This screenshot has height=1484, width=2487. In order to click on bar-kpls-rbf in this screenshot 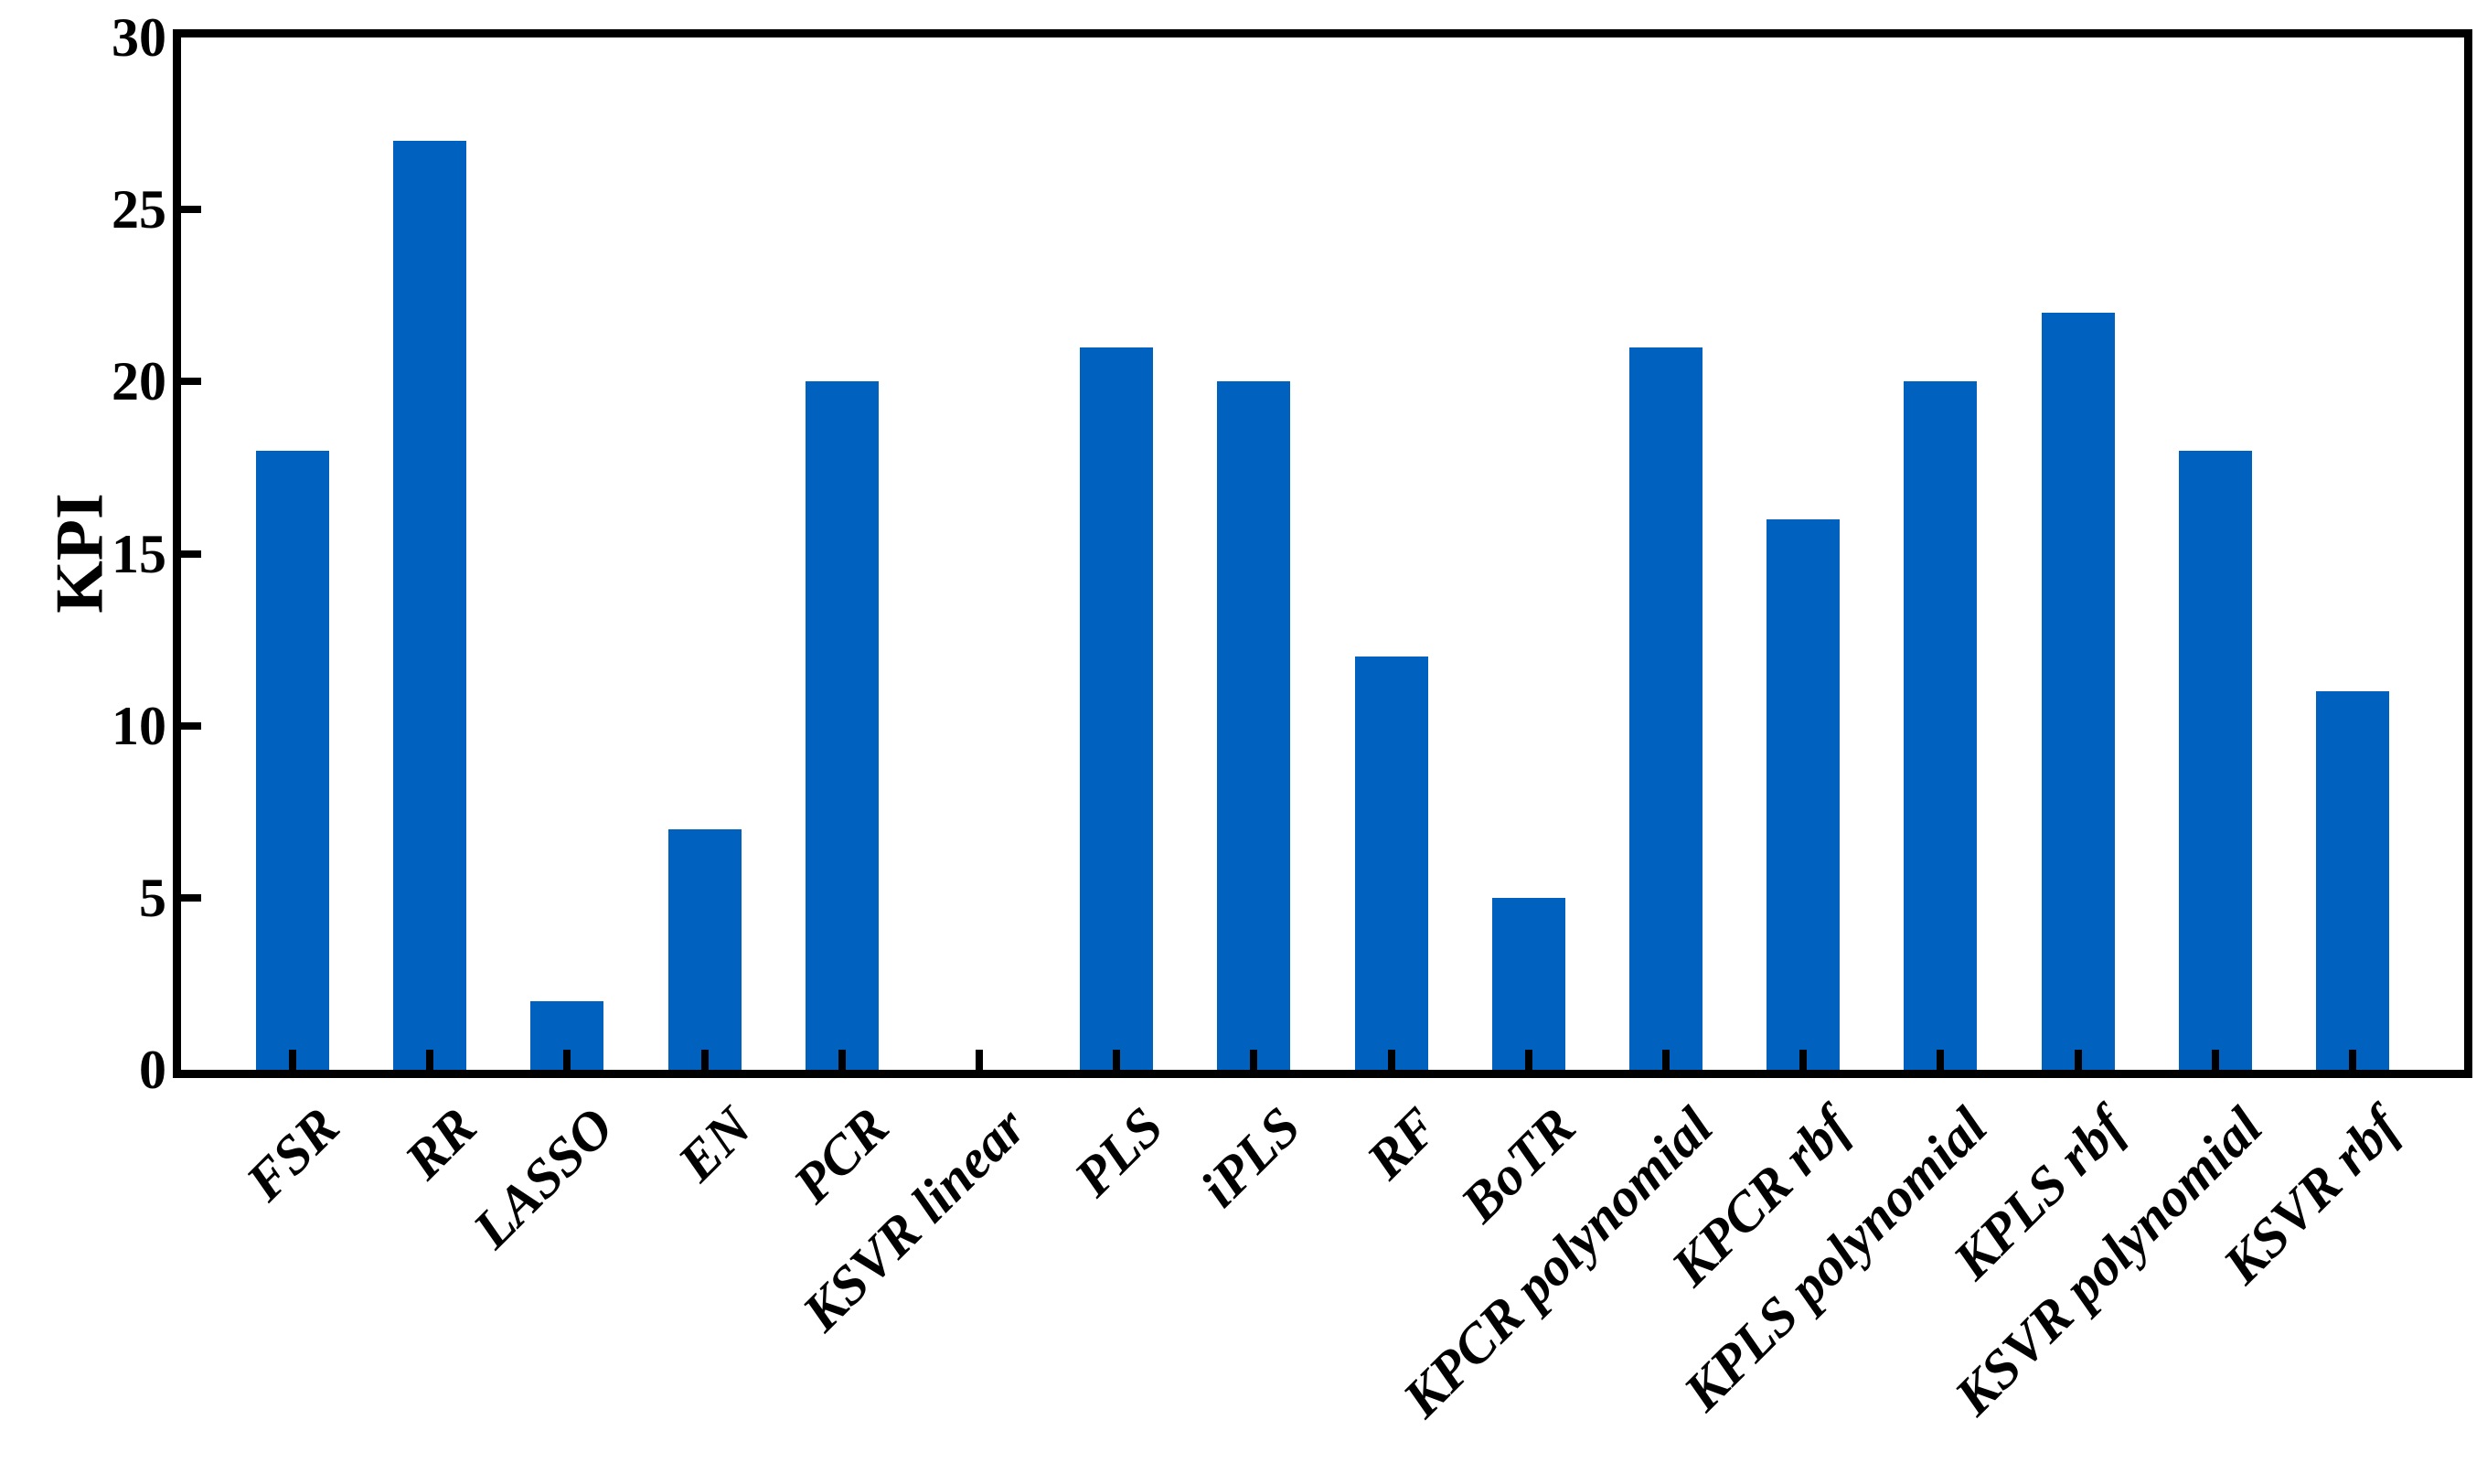, I will do `click(2078, 691)`.